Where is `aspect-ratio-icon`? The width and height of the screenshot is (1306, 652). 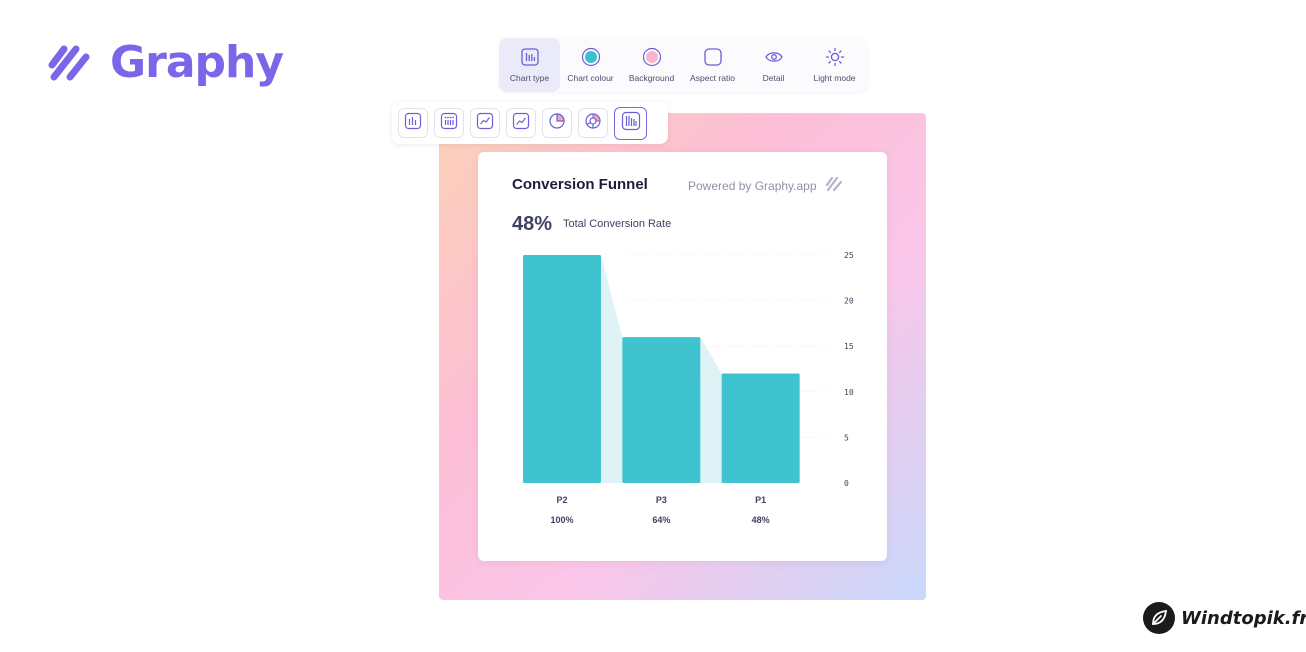
aspect-ratio-icon is located at coordinates (713, 57).